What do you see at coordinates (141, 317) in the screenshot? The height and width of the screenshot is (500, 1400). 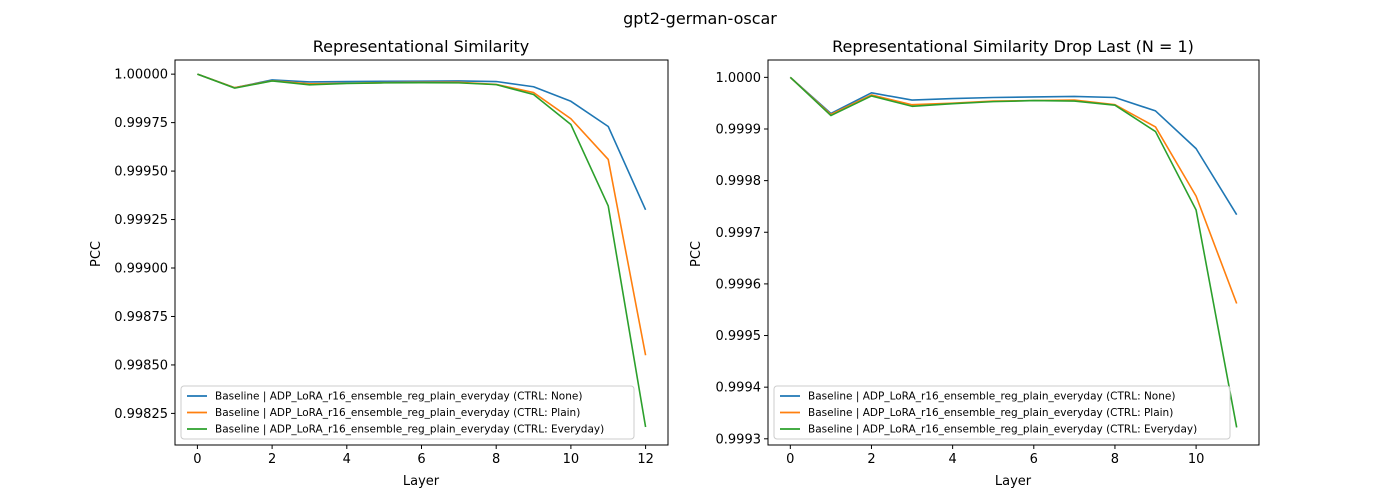 I see `y-tick-label: 0.99875` at bounding box center [141, 317].